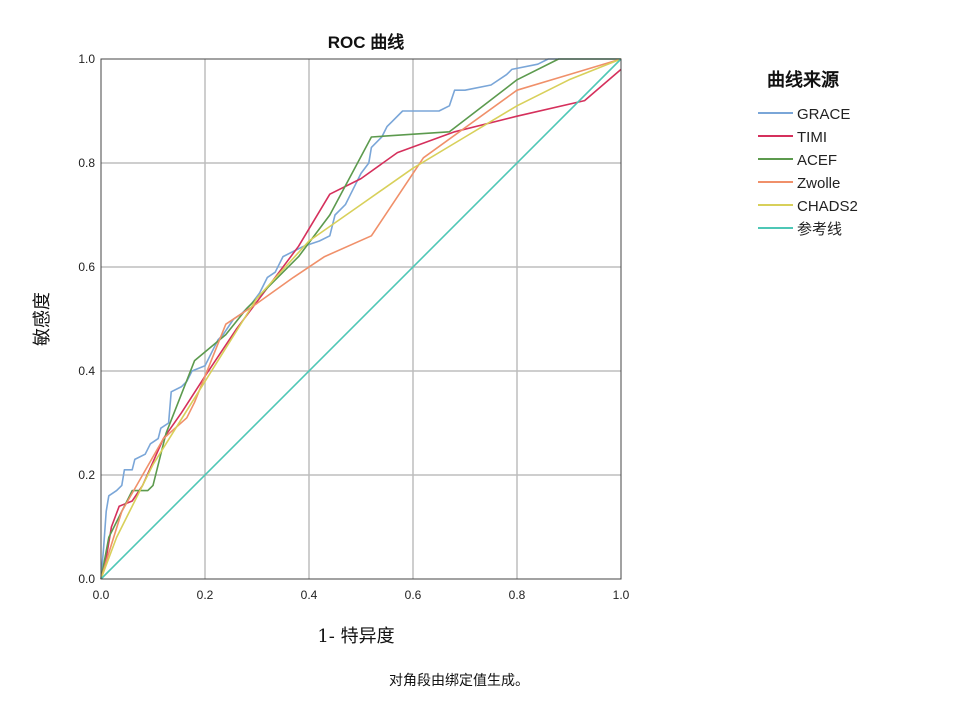 Image resolution: width=954 pixels, height=716 pixels. I want to click on chart-title: ROC 曲线, so click(366, 42).